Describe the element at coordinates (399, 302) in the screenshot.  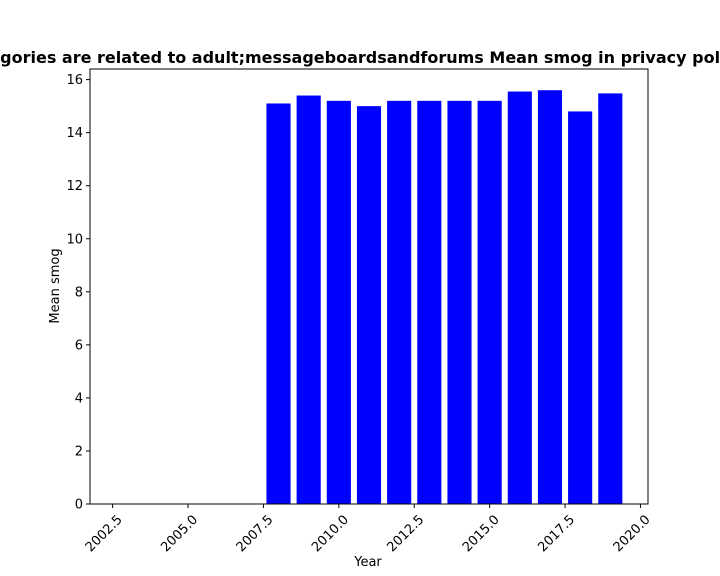
I see `bar-2012` at that location.